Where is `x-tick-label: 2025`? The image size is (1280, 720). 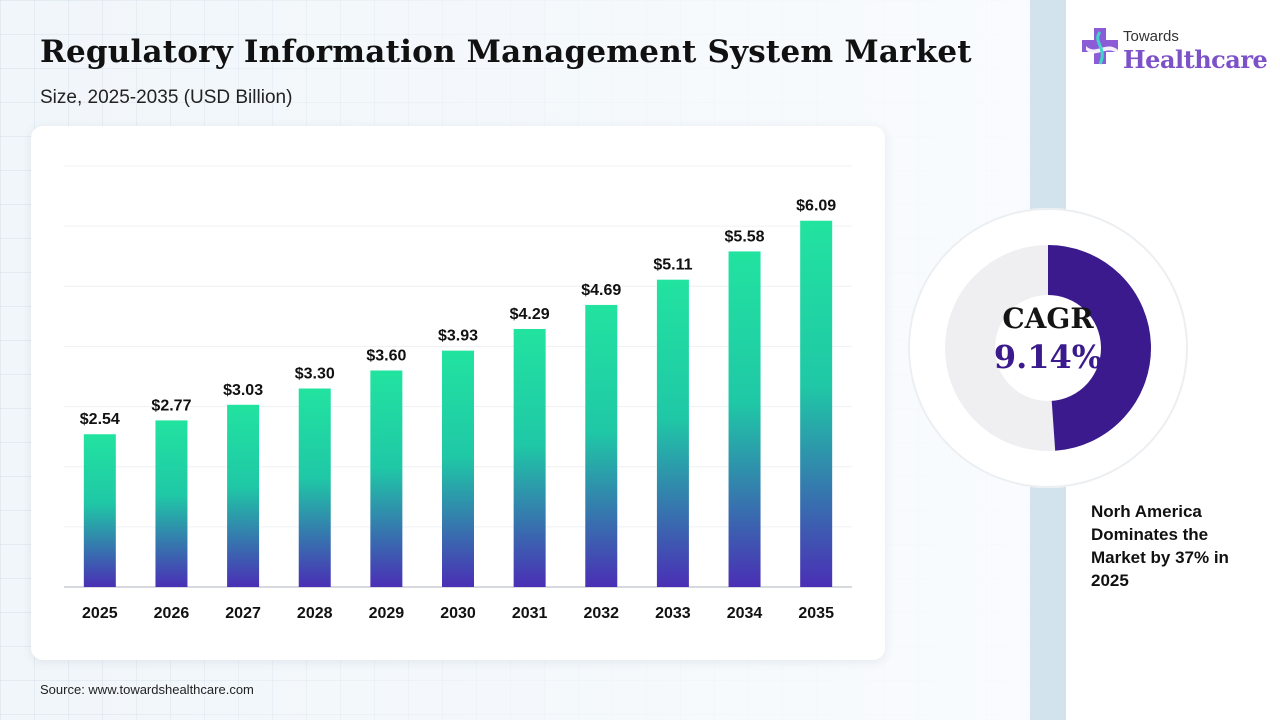
x-tick-label: 2025 is located at coordinates (100, 613).